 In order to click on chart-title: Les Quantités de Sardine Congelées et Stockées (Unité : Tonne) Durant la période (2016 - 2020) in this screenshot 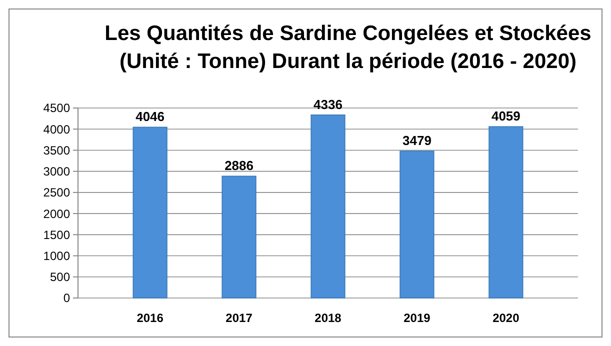, I will do `click(348, 47)`.